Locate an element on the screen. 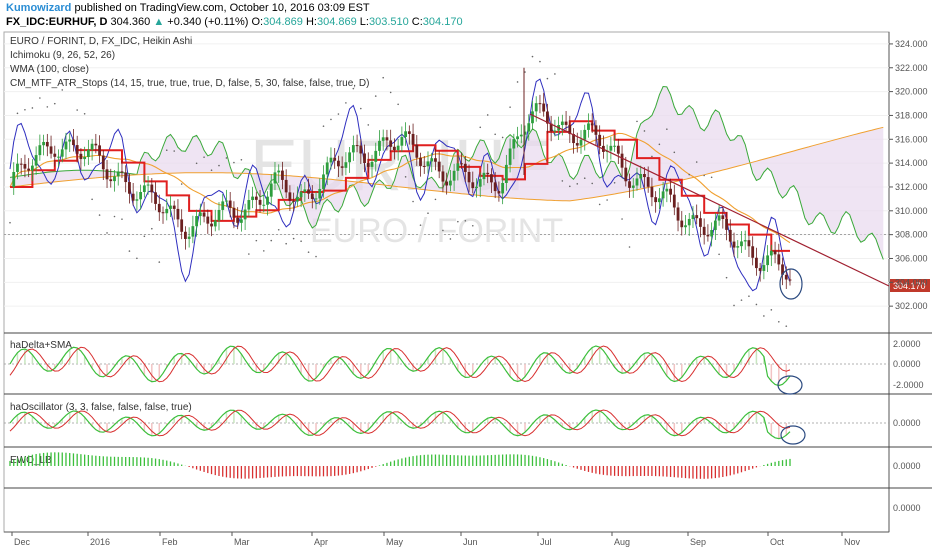 The width and height of the screenshot is (932, 550). highlight-circle-haoscillator is located at coordinates (793, 435).